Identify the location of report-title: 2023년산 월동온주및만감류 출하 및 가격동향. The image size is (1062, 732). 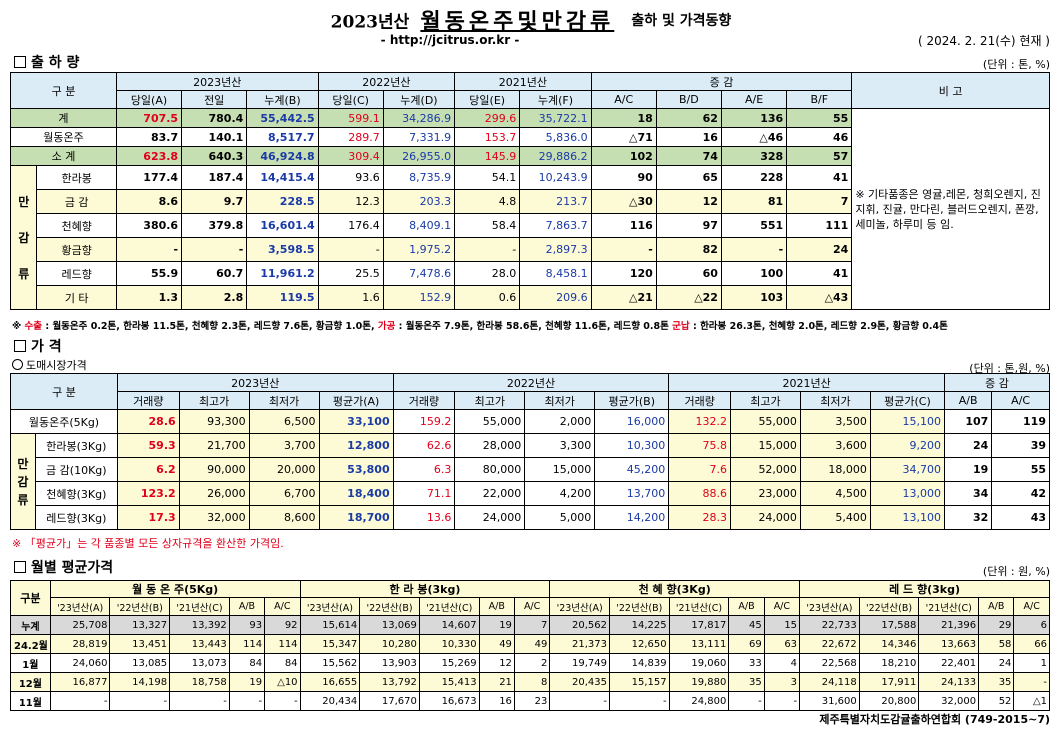
(531, 20).